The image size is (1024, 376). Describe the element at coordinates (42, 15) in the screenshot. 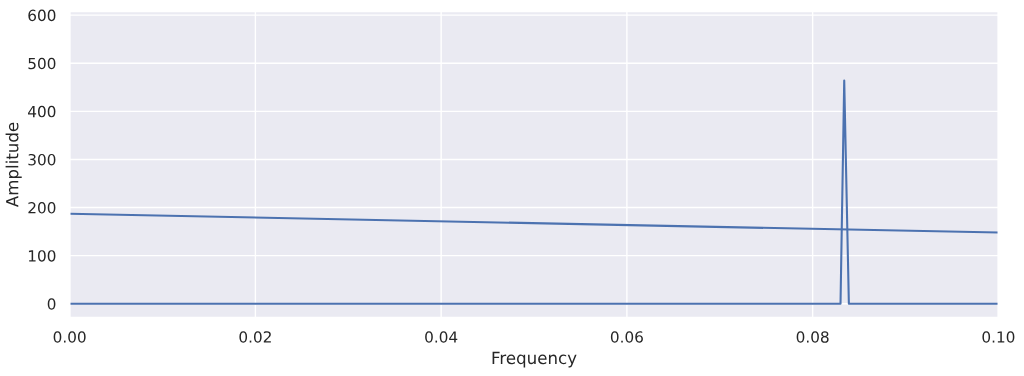

I see `y-tick-label: 600` at that location.